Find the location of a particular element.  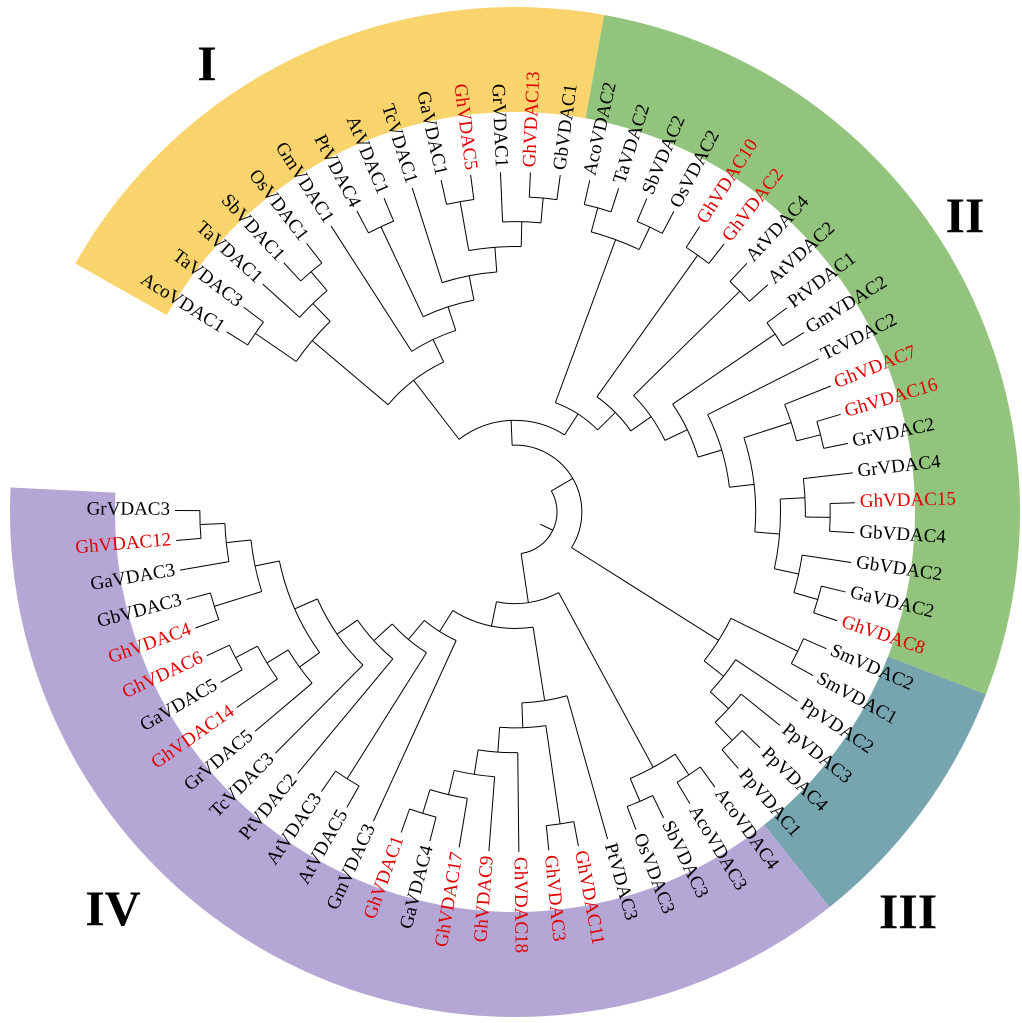

clade-label-iv: IV is located at coordinates (113, 908).